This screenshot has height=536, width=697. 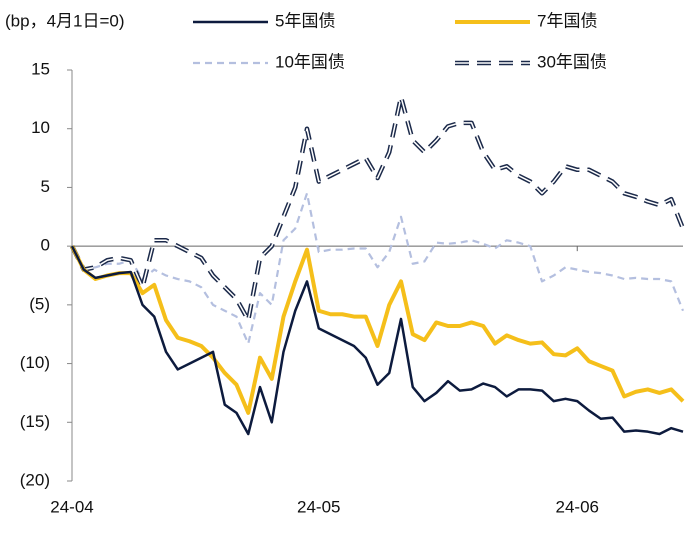 What do you see at coordinates (40, 68) in the screenshot?
I see `y-tick-label: 15` at bounding box center [40, 68].